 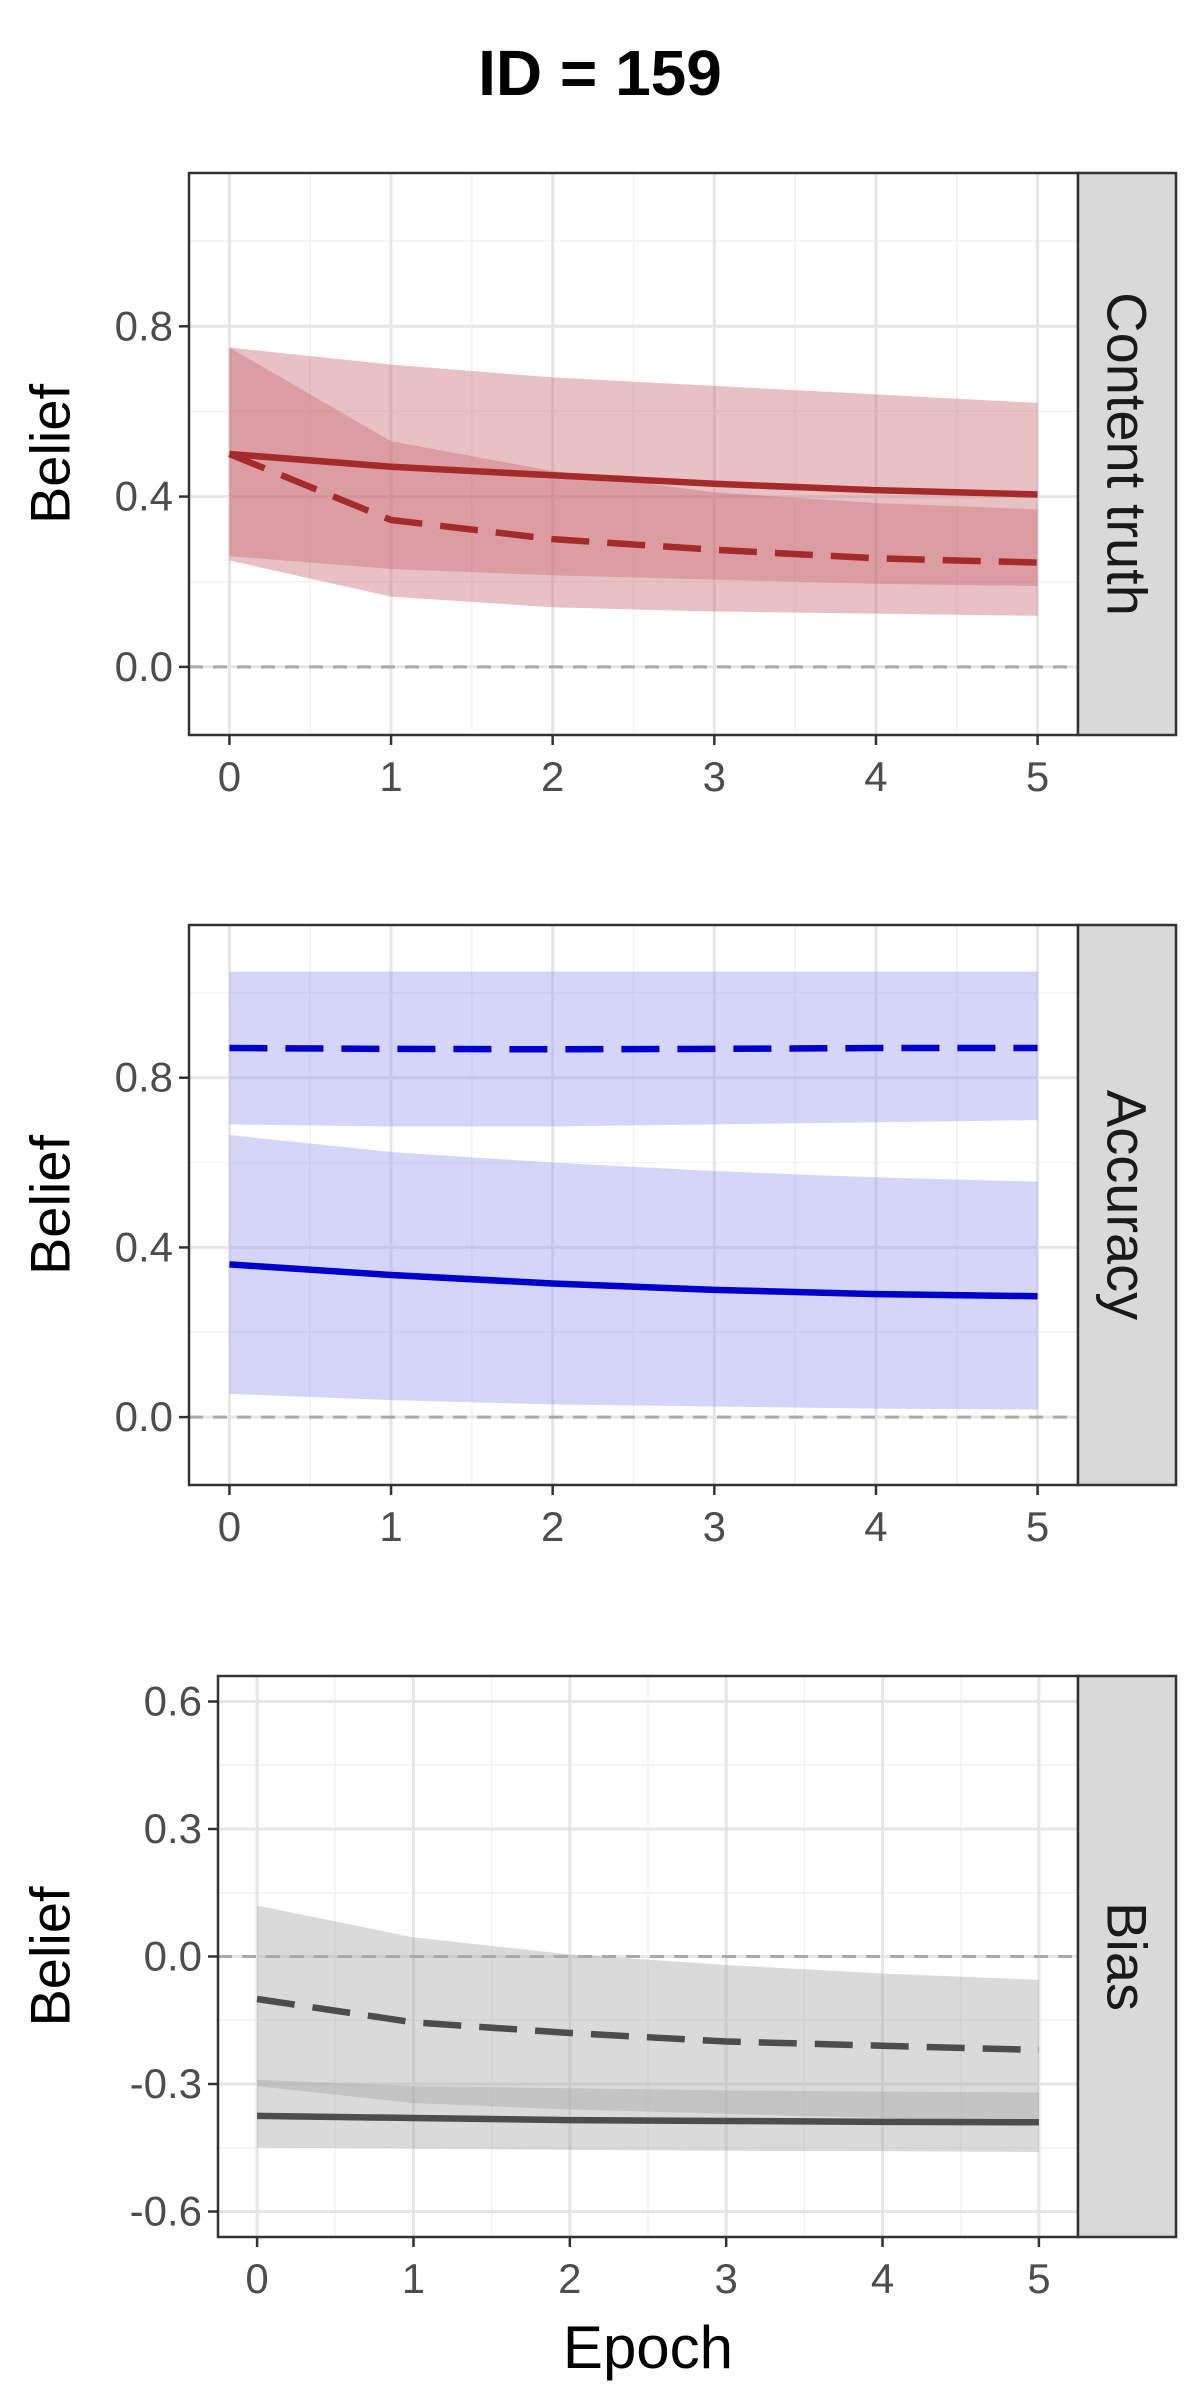 What do you see at coordinates (600, 73) in the screenshot?
I see `chart-title: ID = 159` at bounding box center [600, 73].